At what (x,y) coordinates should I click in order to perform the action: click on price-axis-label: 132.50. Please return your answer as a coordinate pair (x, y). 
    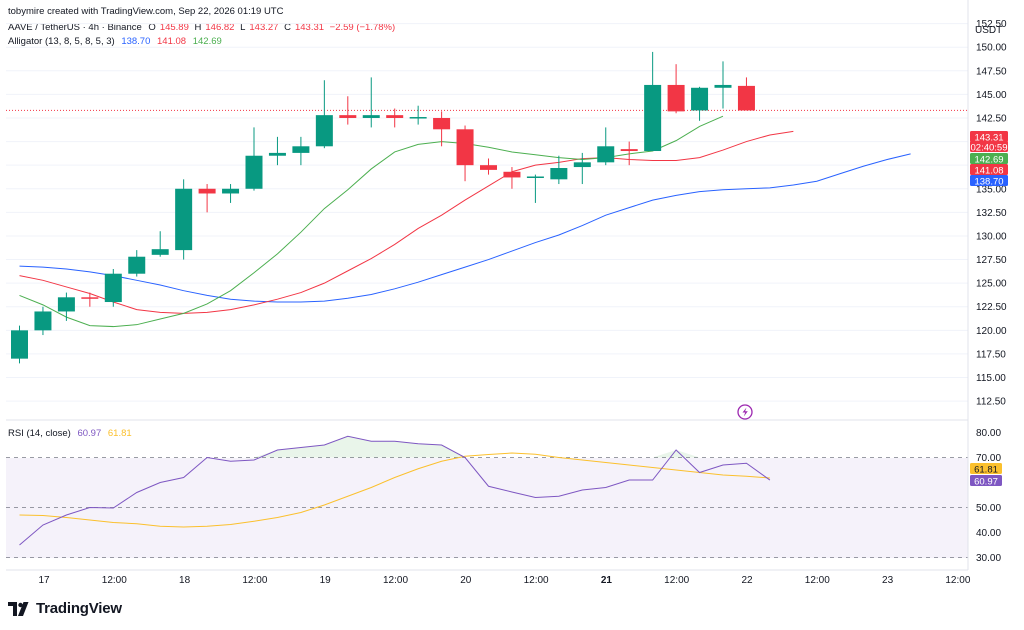
    Looking at the image, I should click on (991, 213).